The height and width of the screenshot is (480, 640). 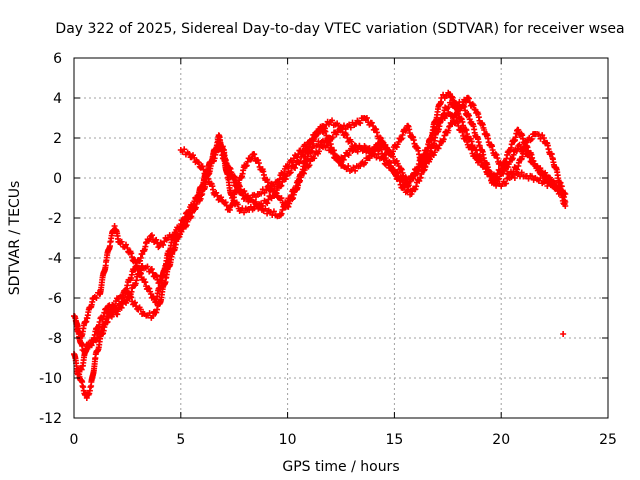 I want to click on y-tick-label: 4, so click(x=57, y=99).